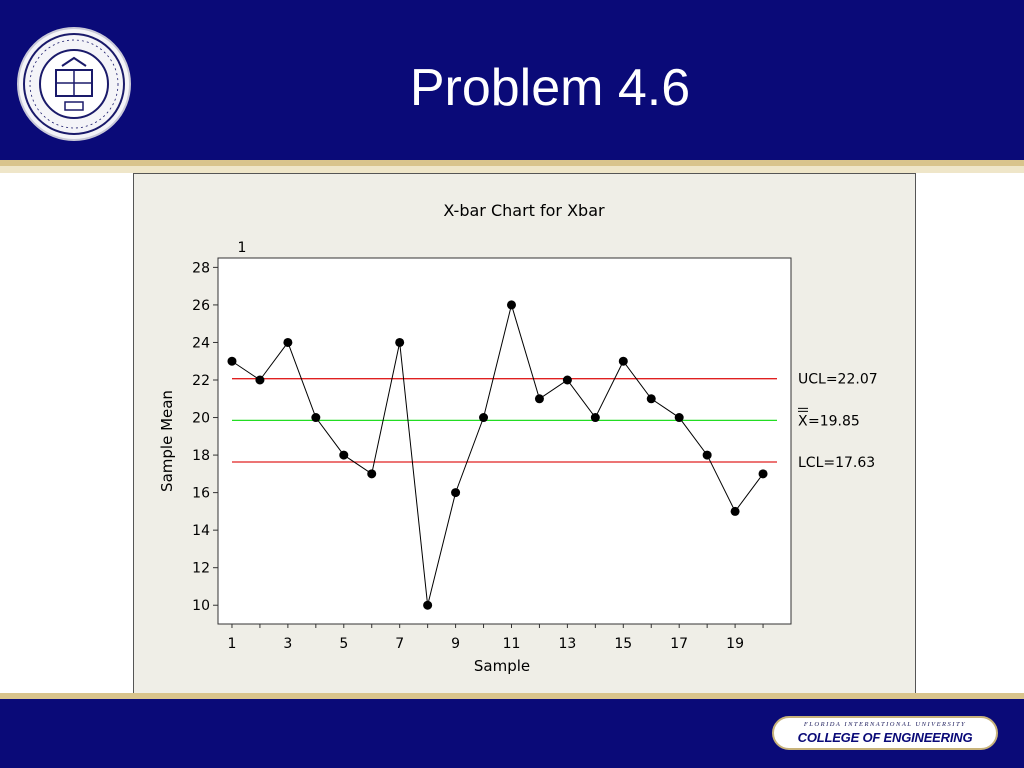  What do you see at coordinates (343, 644) in the screenshot?
I see `x-tick-label: 5` at bounding box center [343, 644].